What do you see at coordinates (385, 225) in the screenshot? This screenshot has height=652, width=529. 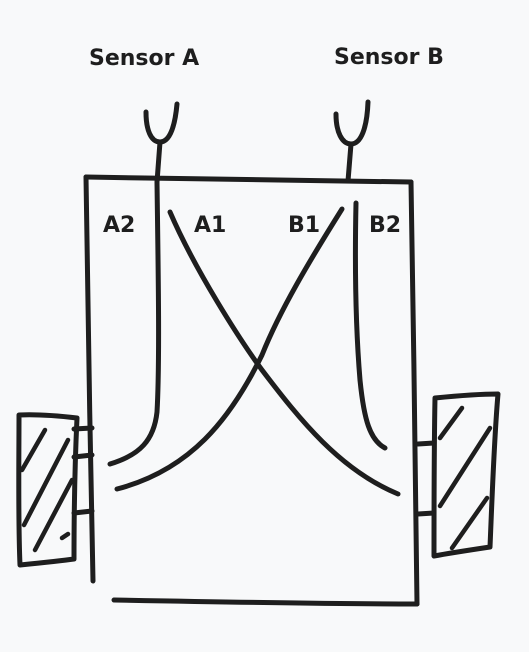 I see `wire-label-b2: B2` at bounding box center [385, 225].